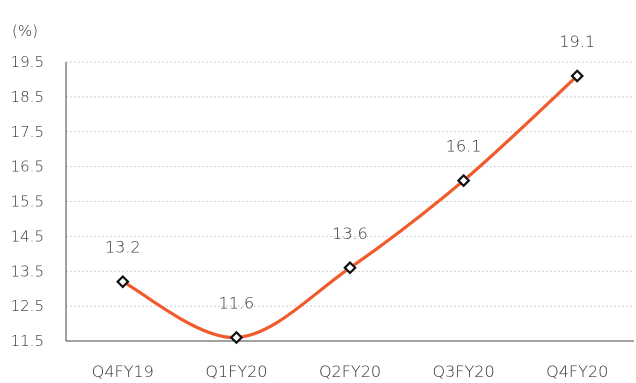 This screenshot has height=383, width=636. What do you see at coordinates (237, 303) in the screenshot?
I see `data-label: 11.6` at bounding box center [237, 303].